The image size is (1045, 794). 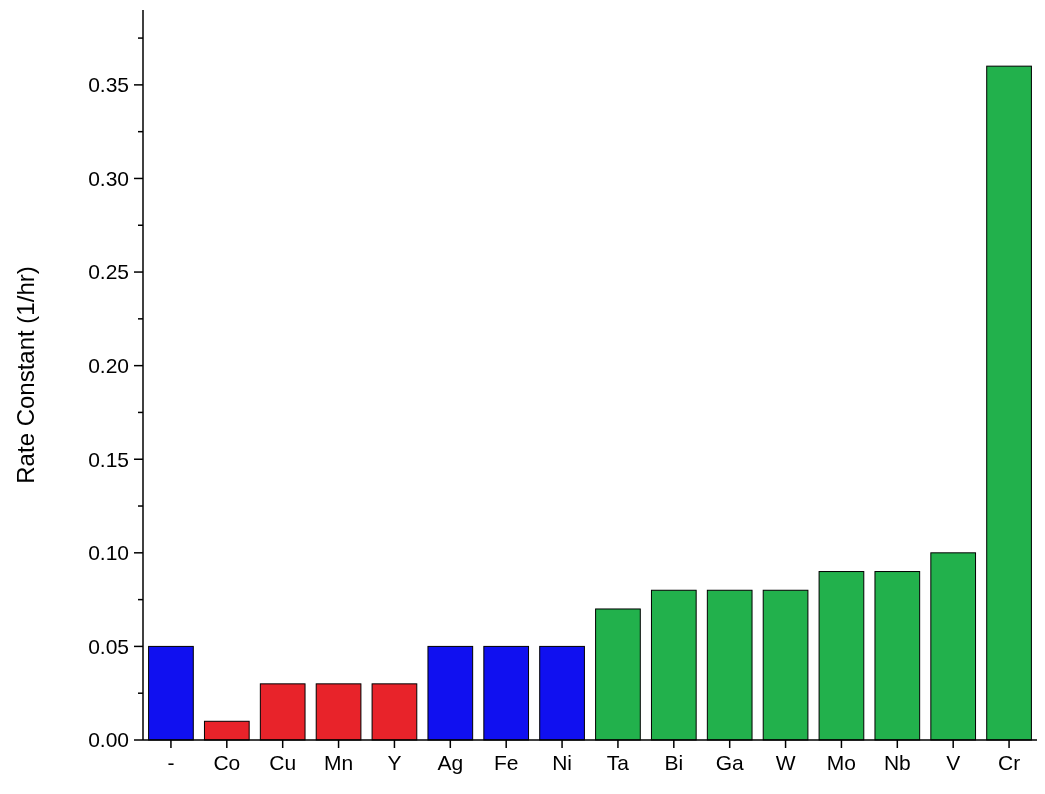 What do you see at coordinates (171, 762) in the screenshot?
I see `x-tick-label: -` at bounding box center [171, 762].